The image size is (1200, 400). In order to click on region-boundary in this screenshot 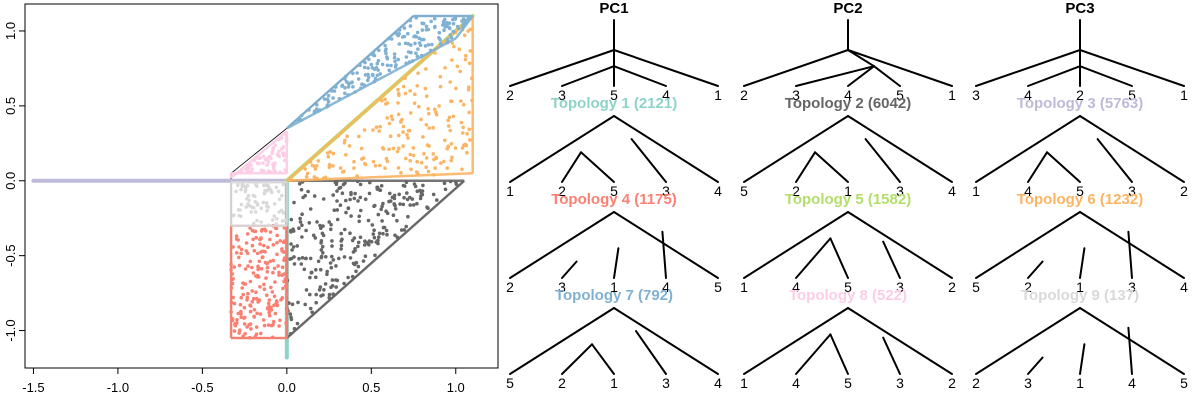, I will do `click(259, 151)`.